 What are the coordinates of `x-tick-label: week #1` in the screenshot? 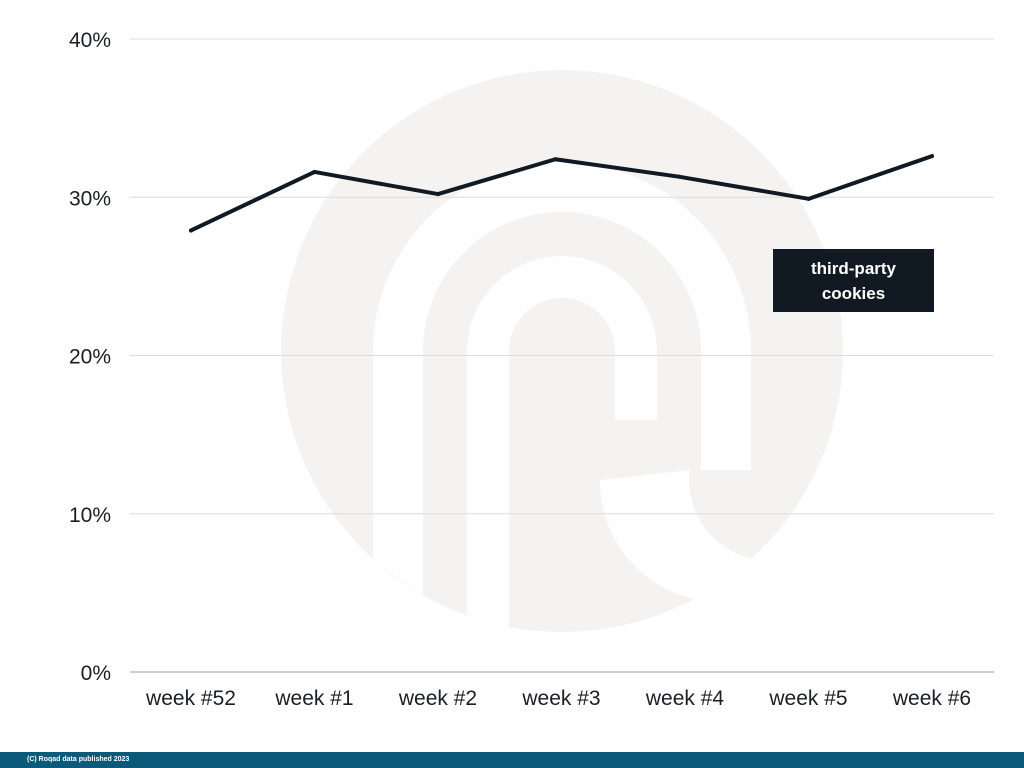 It's located at (313, 698).